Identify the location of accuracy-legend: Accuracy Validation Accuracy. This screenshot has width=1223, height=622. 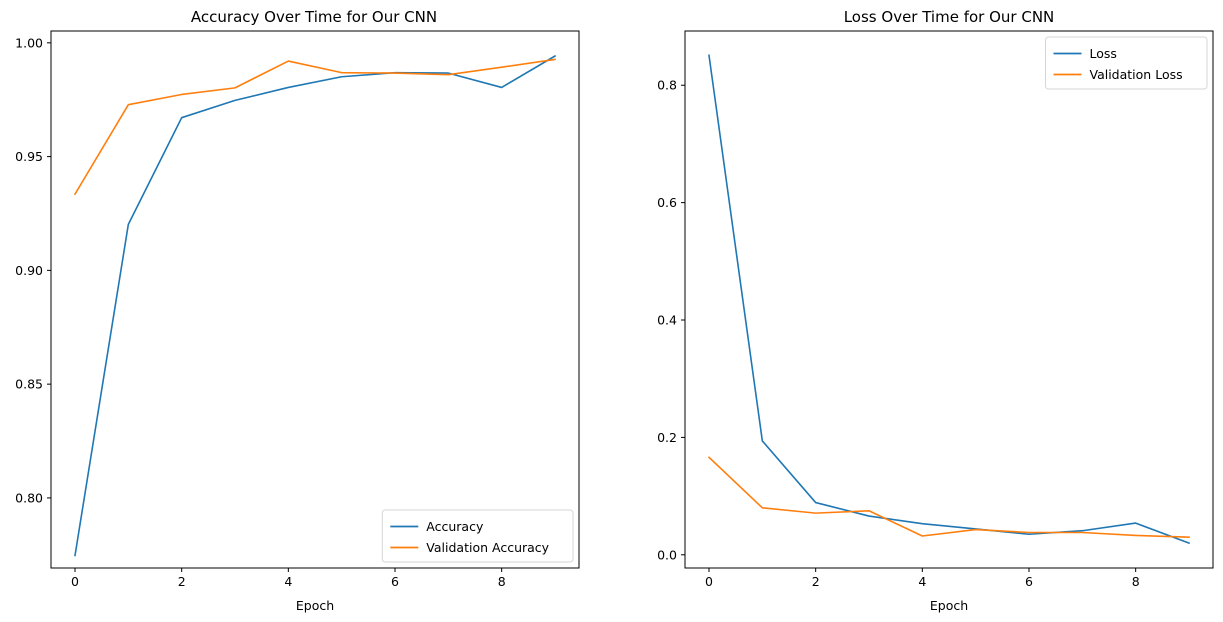
(477, 536).